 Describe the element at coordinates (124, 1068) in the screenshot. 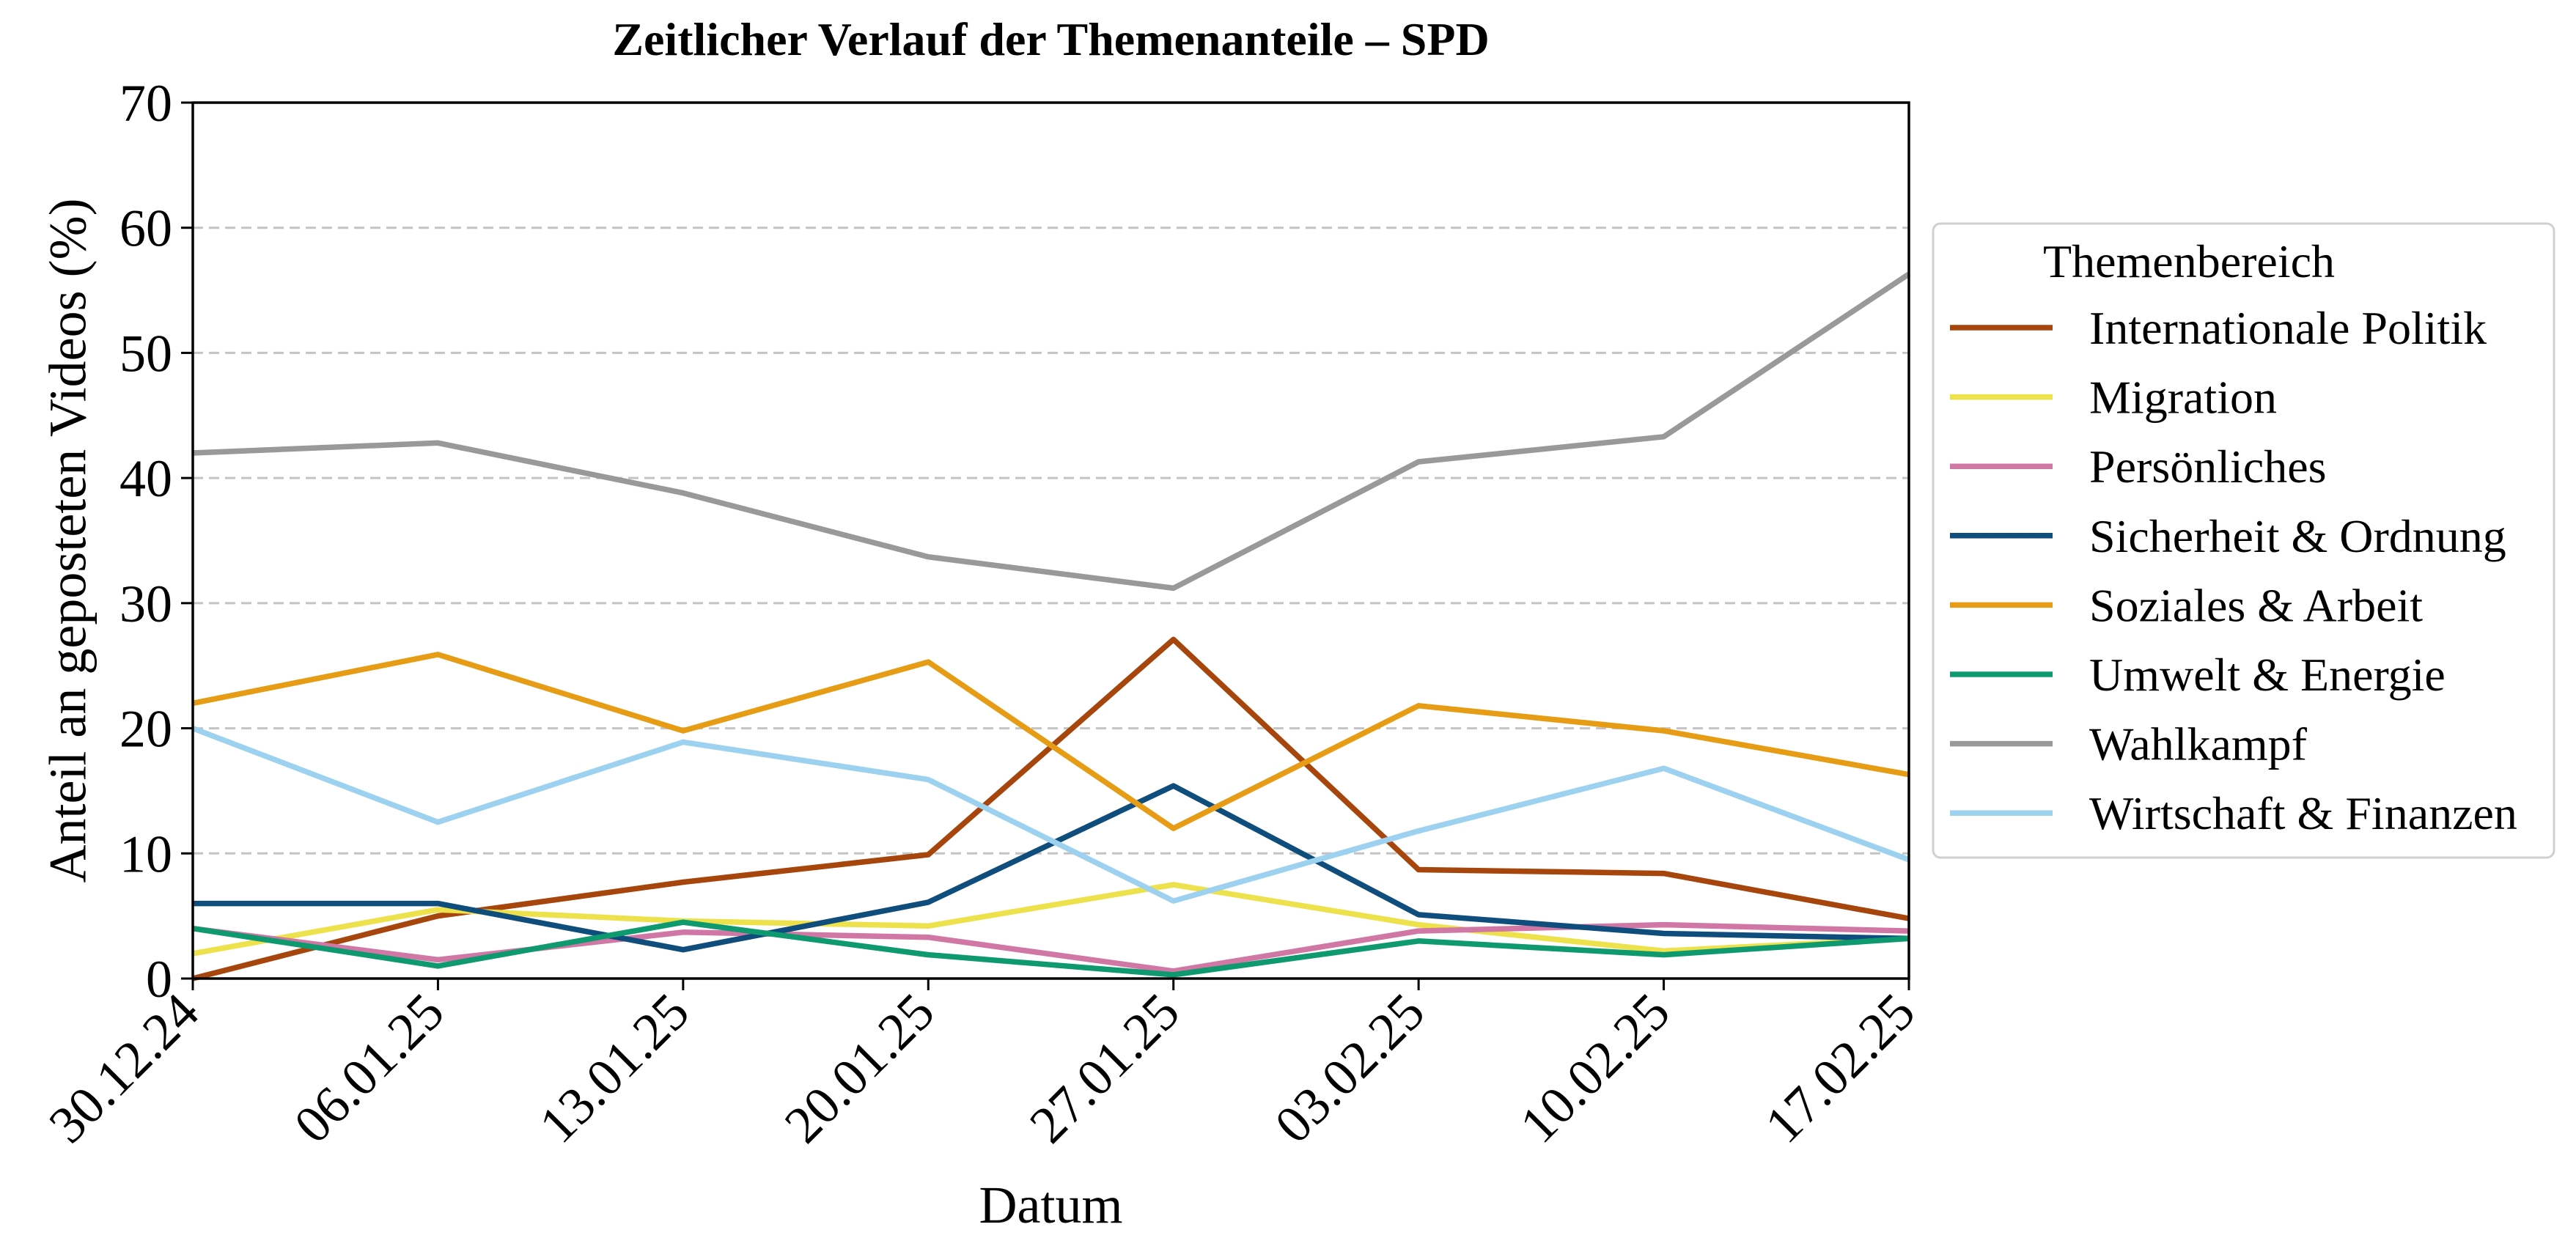

I see `x-tick-label: 30.12.24` at that location.